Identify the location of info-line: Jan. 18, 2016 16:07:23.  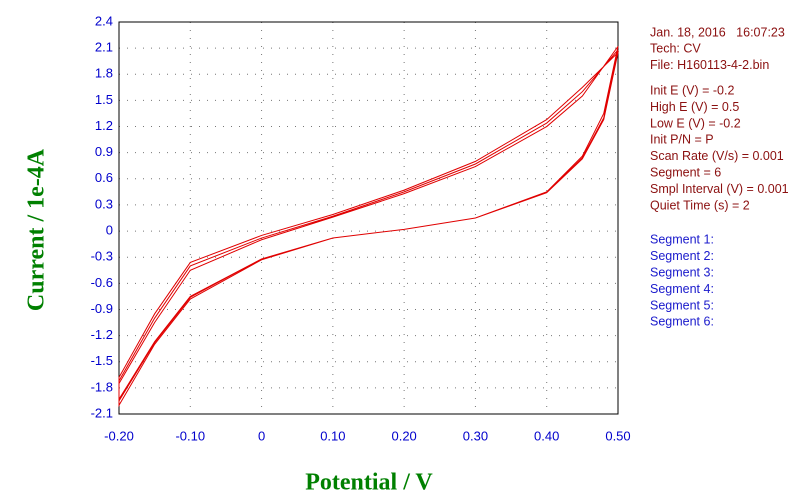
(717, 32).